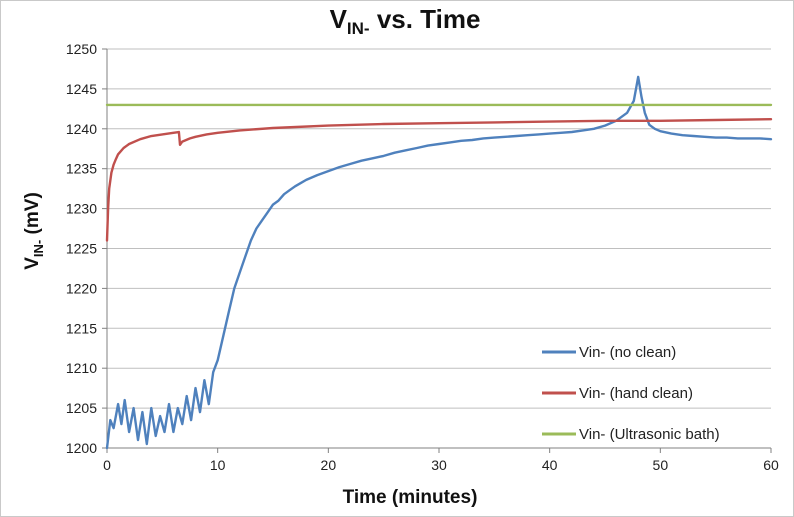 This screenshot has height=517, width=794. I want to click on y-tick-label: 1205, so click(81, 408).